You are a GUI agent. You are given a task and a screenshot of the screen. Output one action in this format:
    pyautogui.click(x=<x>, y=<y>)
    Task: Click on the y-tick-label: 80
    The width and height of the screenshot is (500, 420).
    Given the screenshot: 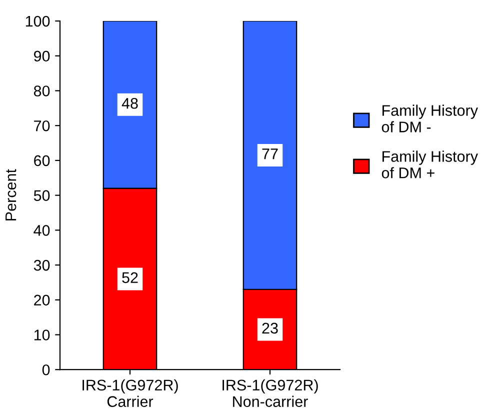 What is the action you would take?
    pyautogui.click(x=42, y=91)
    